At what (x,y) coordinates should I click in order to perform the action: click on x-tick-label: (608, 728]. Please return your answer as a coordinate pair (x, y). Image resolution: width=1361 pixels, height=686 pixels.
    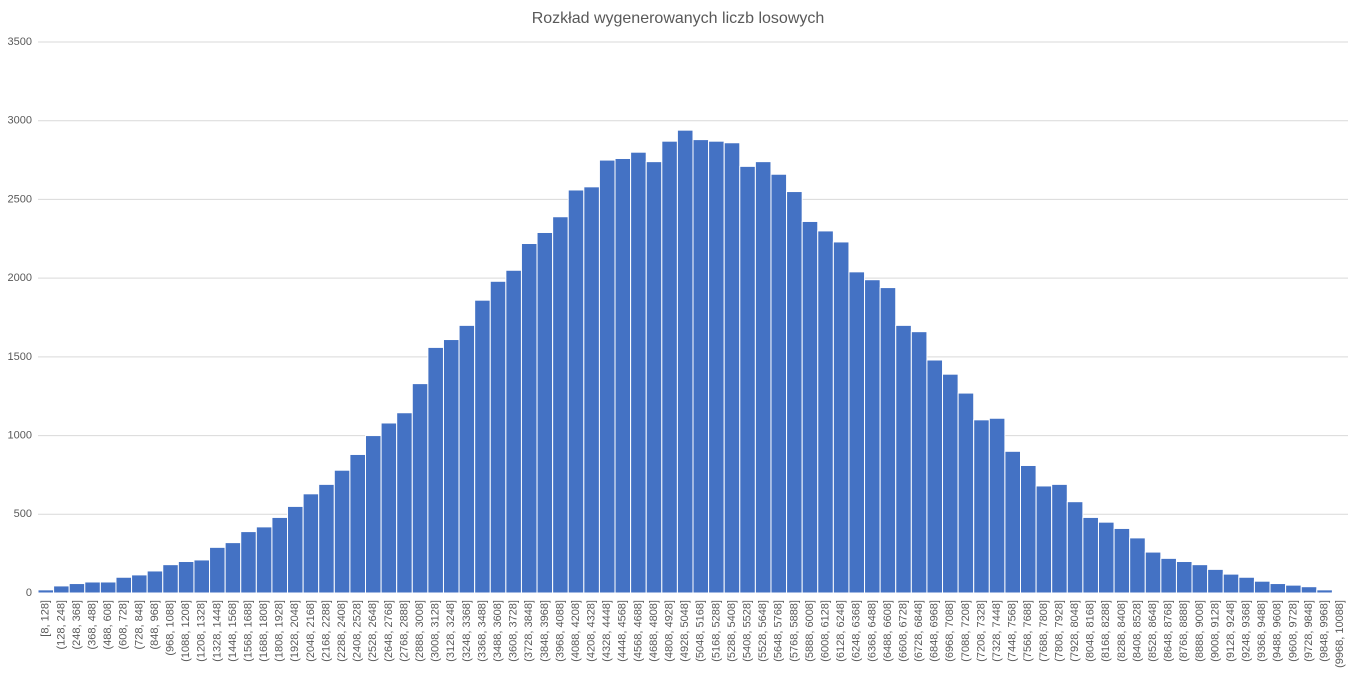
    Looking at the image, I should click on (124, 625).